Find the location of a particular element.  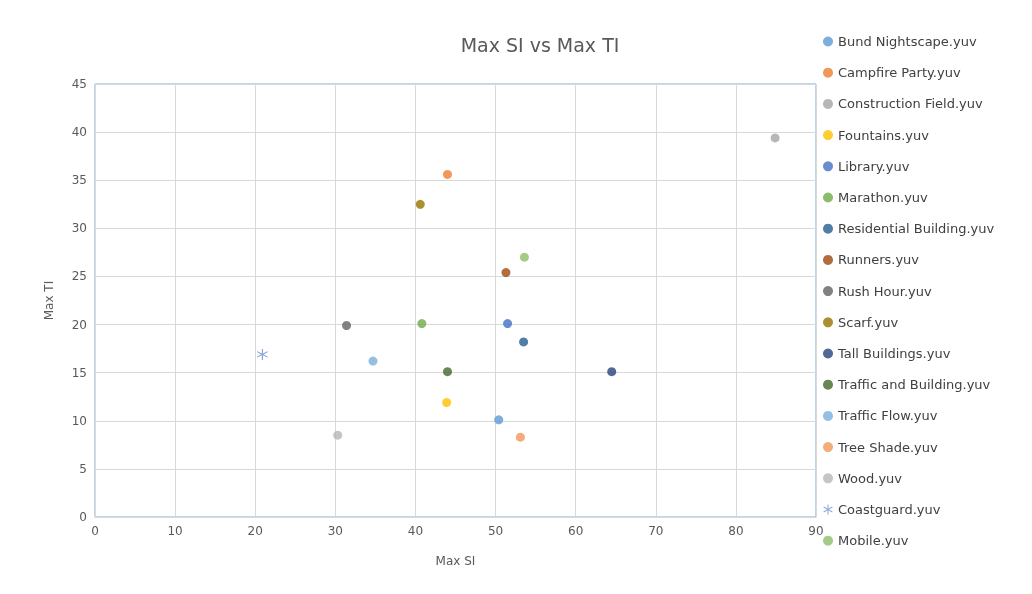

x-tick-label: 20 is located at coordinates (255, 531).